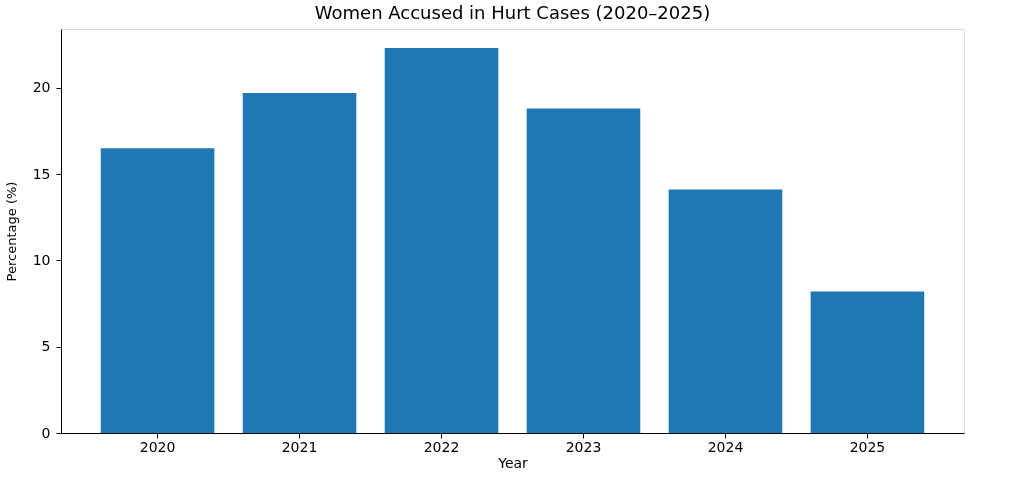 Image resolution: width=1020 pixels, height=488 pixels. Describe the element at coordinates (513, 462) in the screenshot. I see `x-axis-title: Year` at that location.